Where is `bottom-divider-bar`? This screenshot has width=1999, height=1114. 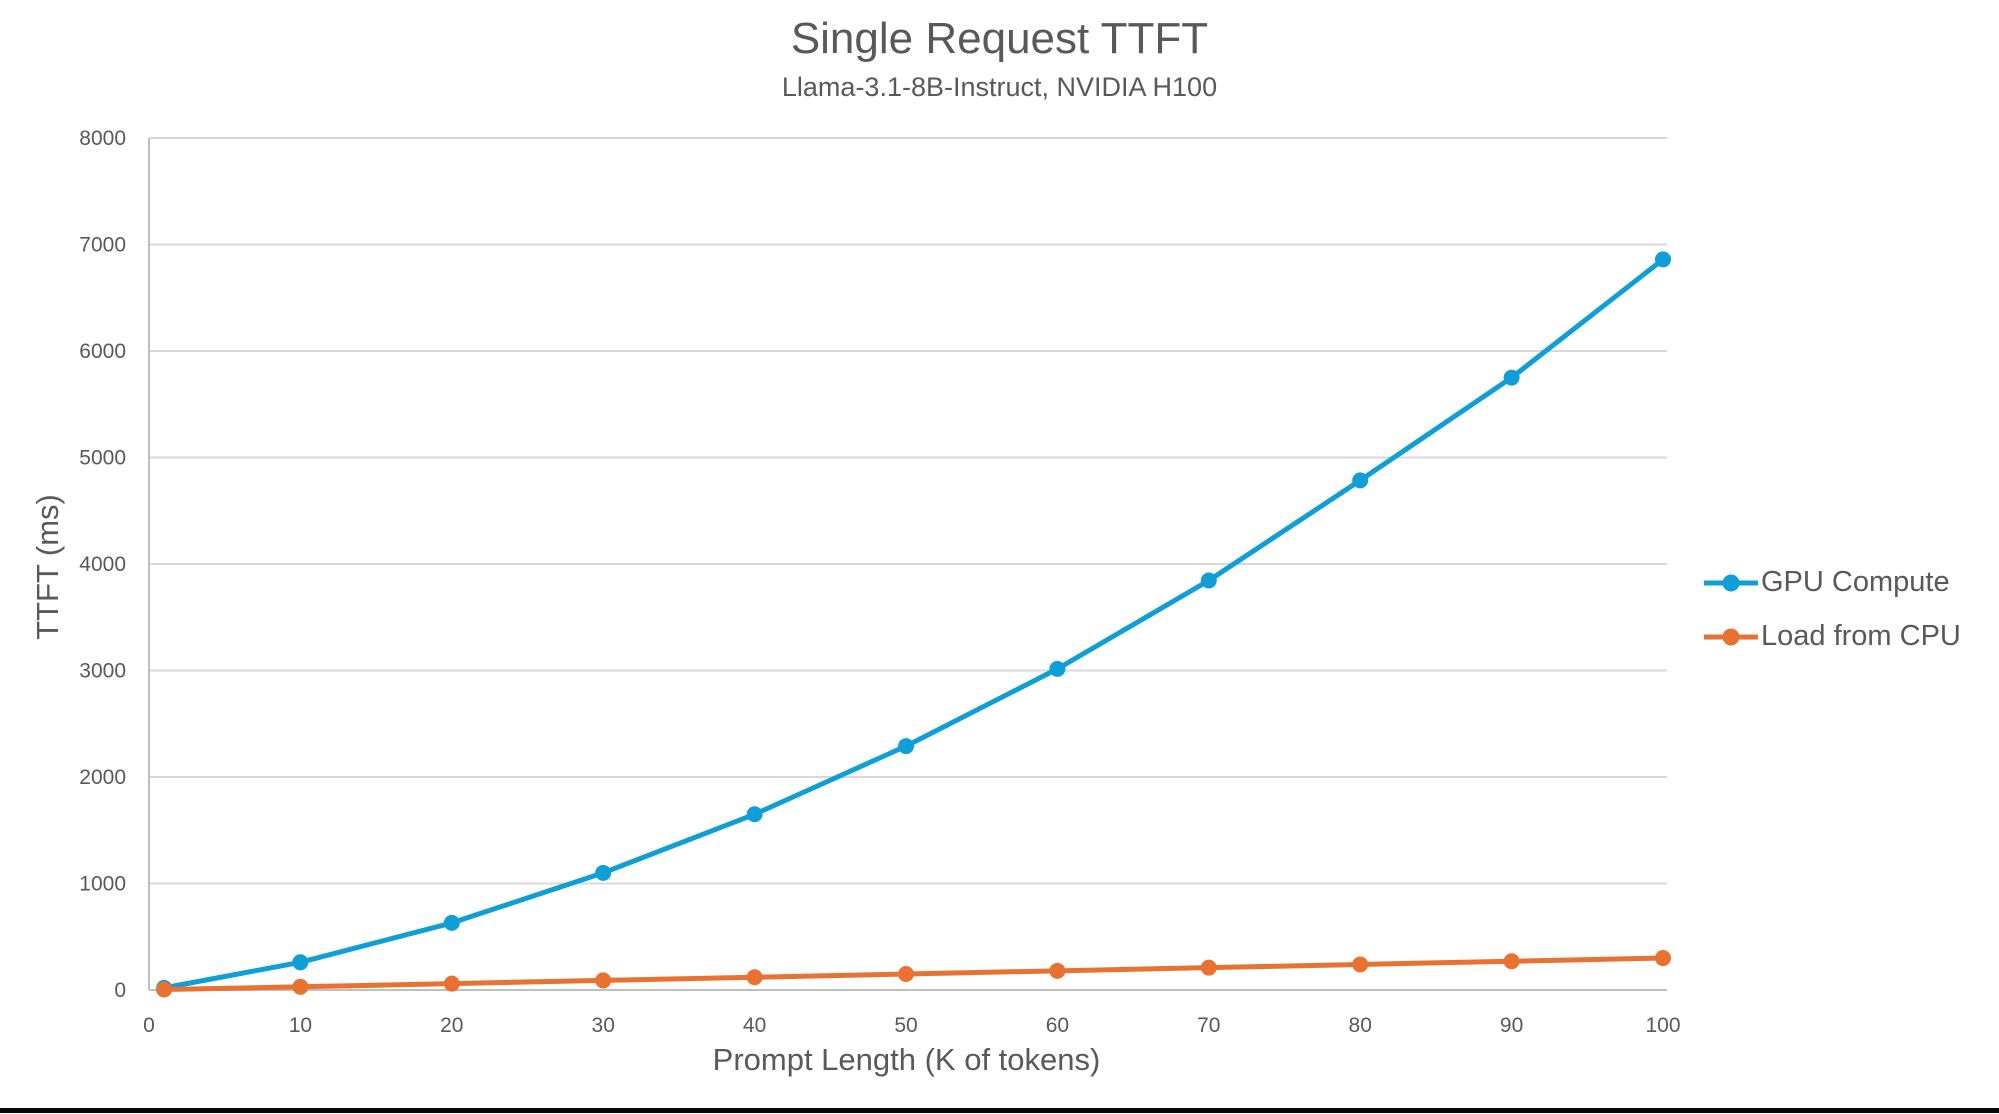
bottom-divider-bar is located at coordinates (999, 1110).